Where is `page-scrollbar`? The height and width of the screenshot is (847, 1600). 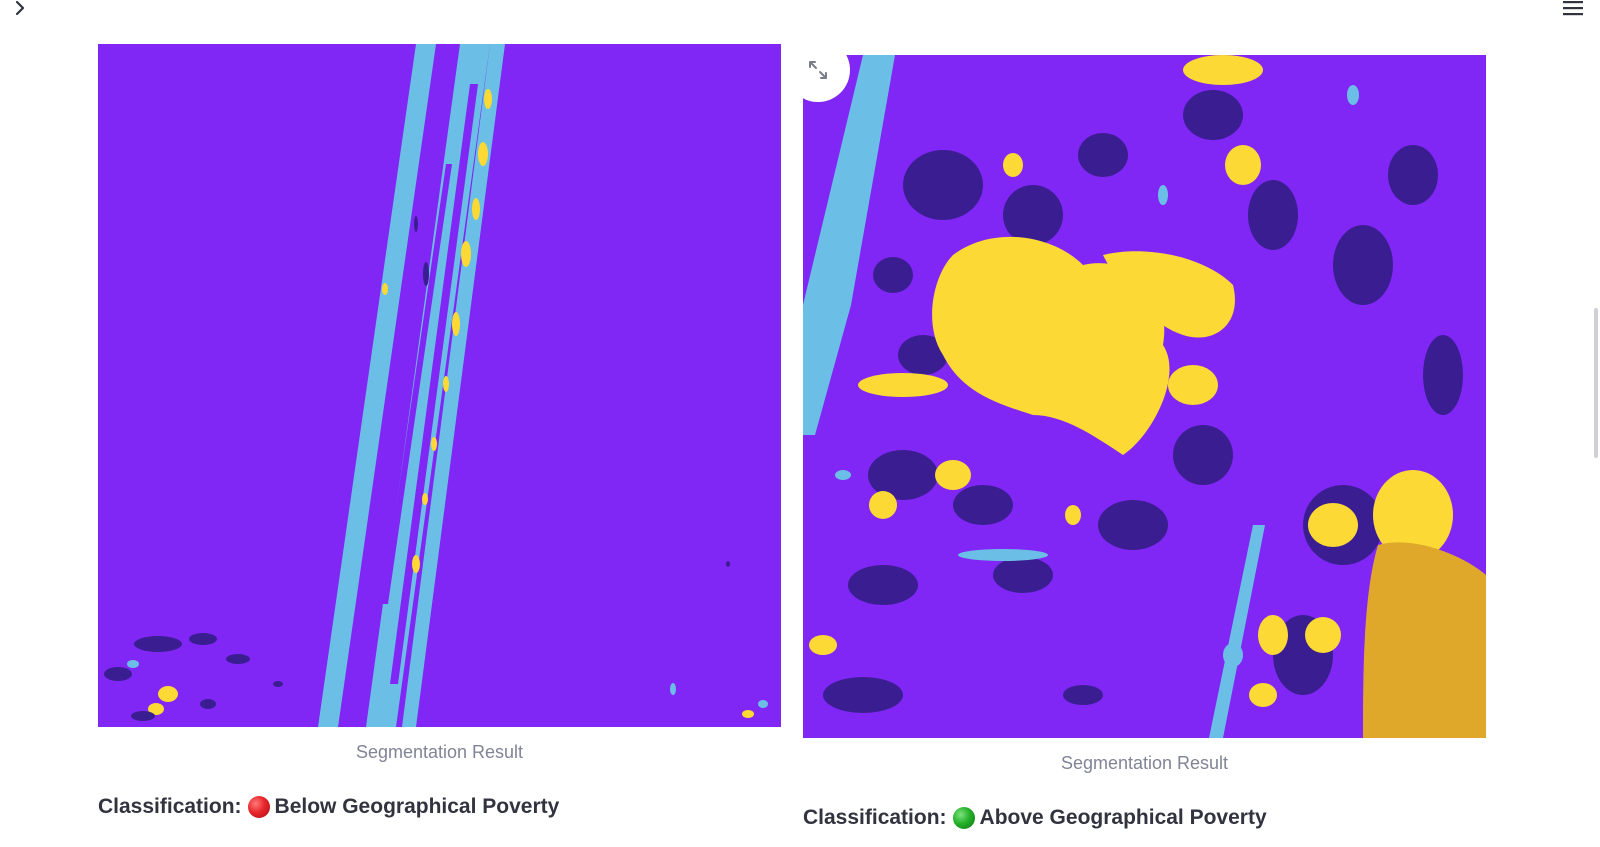
page-scrollbar is located at coordinates (1596, 383).